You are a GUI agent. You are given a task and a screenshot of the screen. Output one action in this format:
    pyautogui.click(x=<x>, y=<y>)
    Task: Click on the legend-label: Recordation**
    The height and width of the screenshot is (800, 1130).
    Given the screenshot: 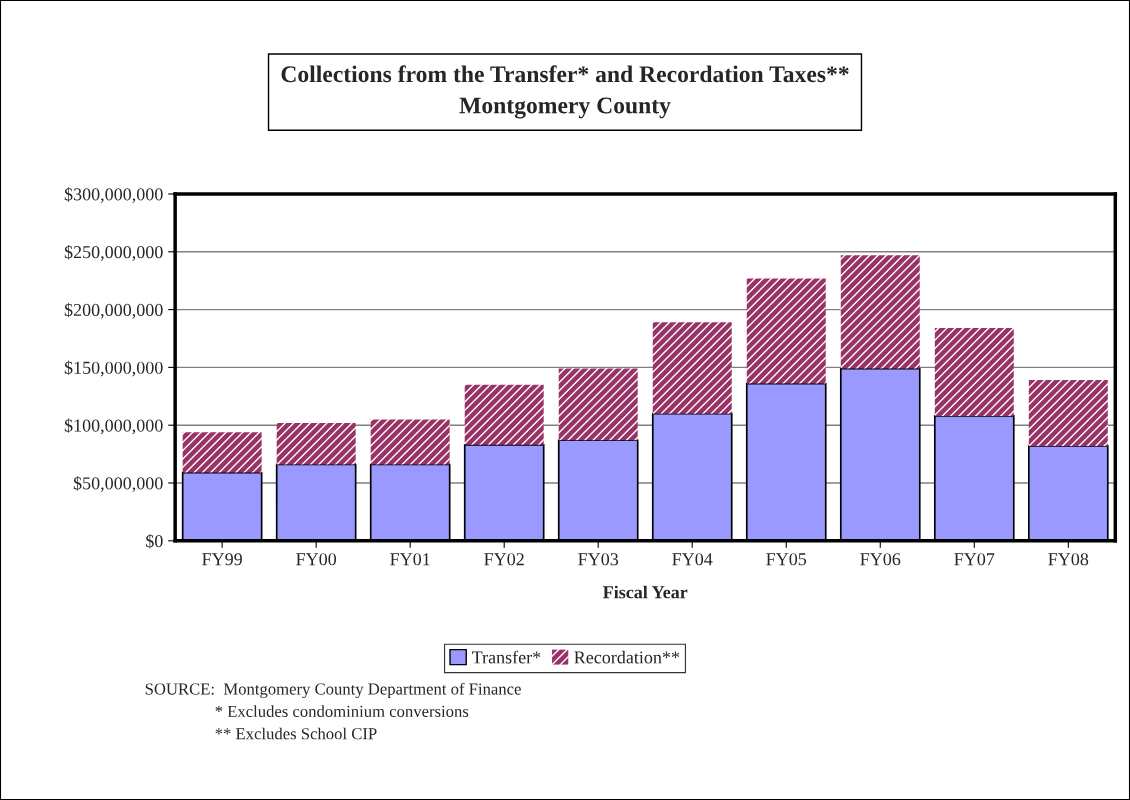 What is the action you would take?
    pyautogui.click(x=627, y=657)
    